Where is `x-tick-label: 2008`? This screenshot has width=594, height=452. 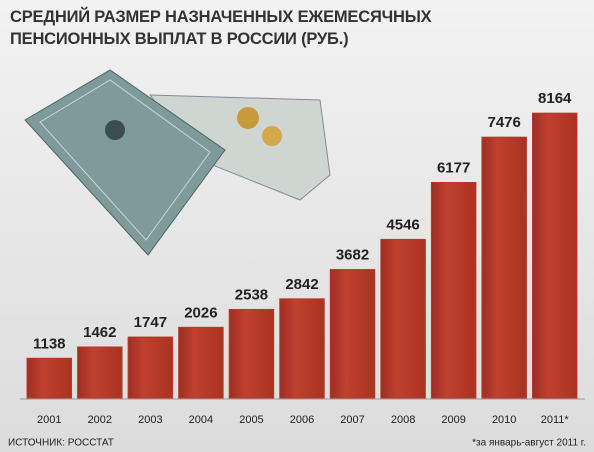
x-tick-label: 2008 is located at coordinates (403, 420).